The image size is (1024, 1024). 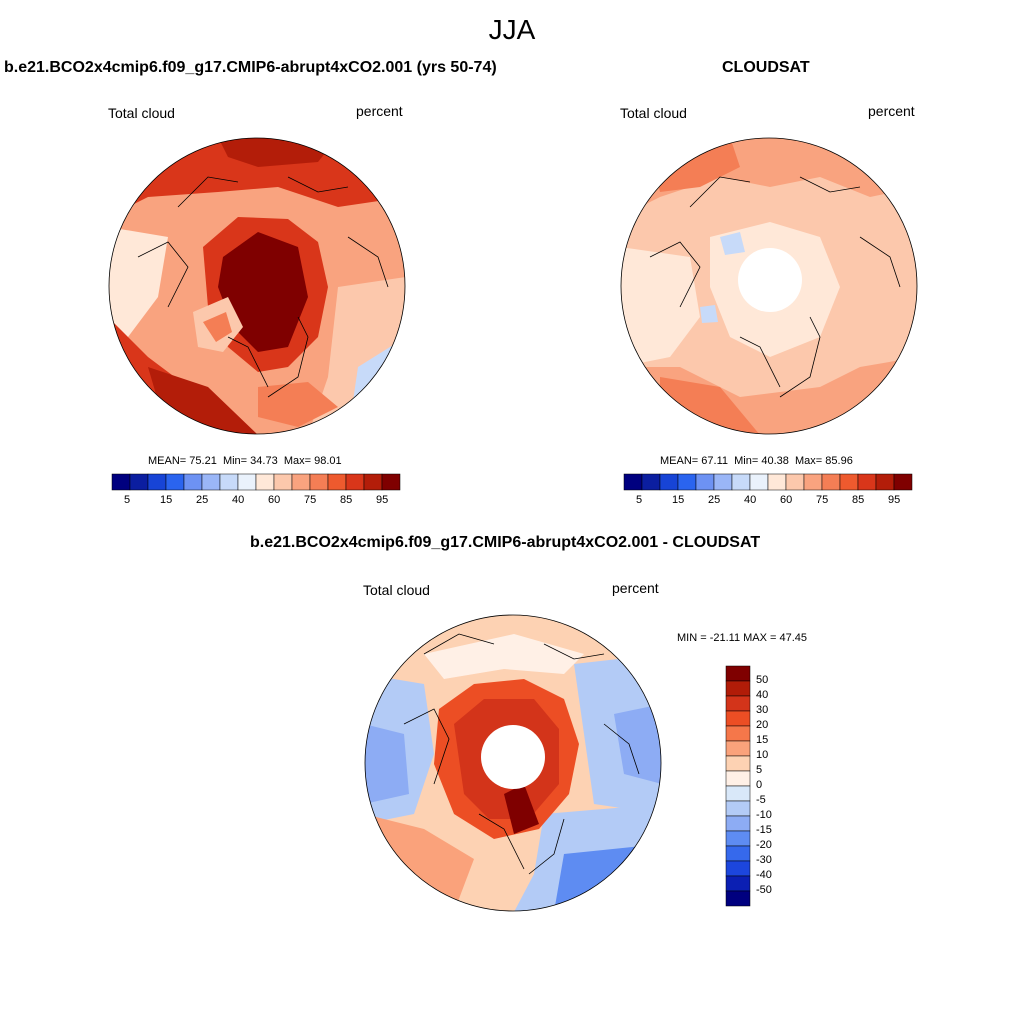 What do you see at coordinates (776, 786) in the screenshot?
I see `diff-colorbar-ticks: 50 40 30 20 15 10 5 0 -5 -10 -15 -20 -30 -40 -50` at bounding box center [776, 786].